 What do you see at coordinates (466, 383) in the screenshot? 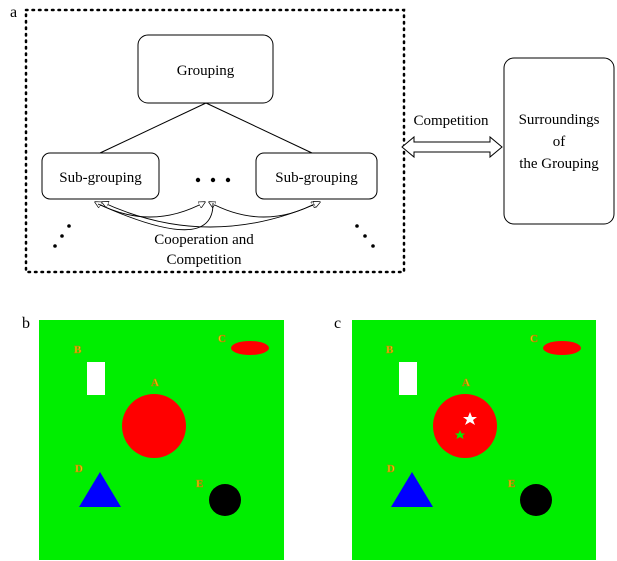
I see `panel-c-label-a: A` at bounding box center [466, 383].